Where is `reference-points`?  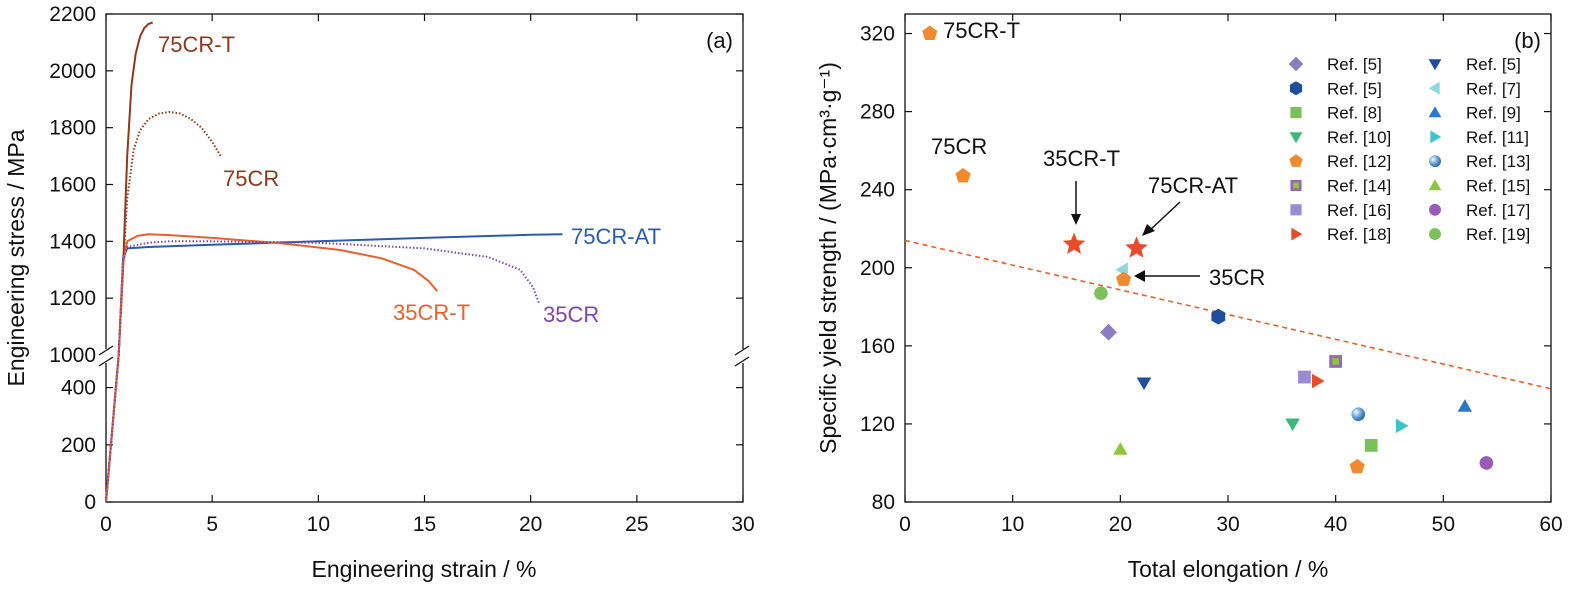 reference-points is located at coordinates (1294, 368).